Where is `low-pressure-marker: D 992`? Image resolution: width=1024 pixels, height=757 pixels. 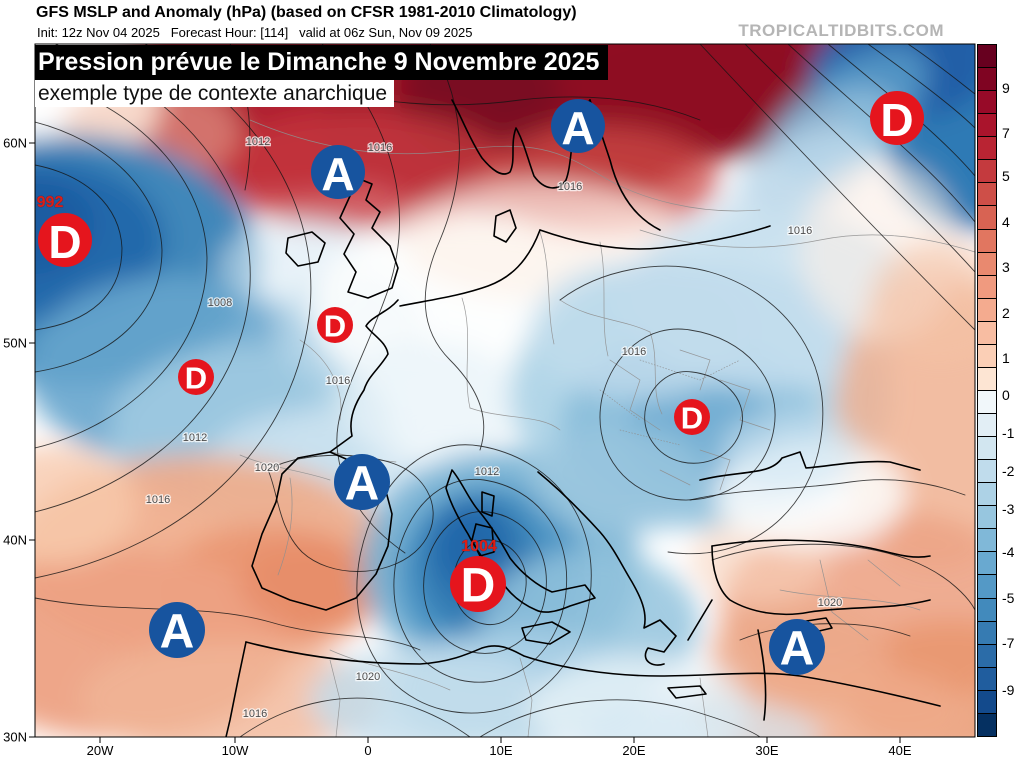 low-pressure-marker: D 992 is located at coordinates (64, 231).